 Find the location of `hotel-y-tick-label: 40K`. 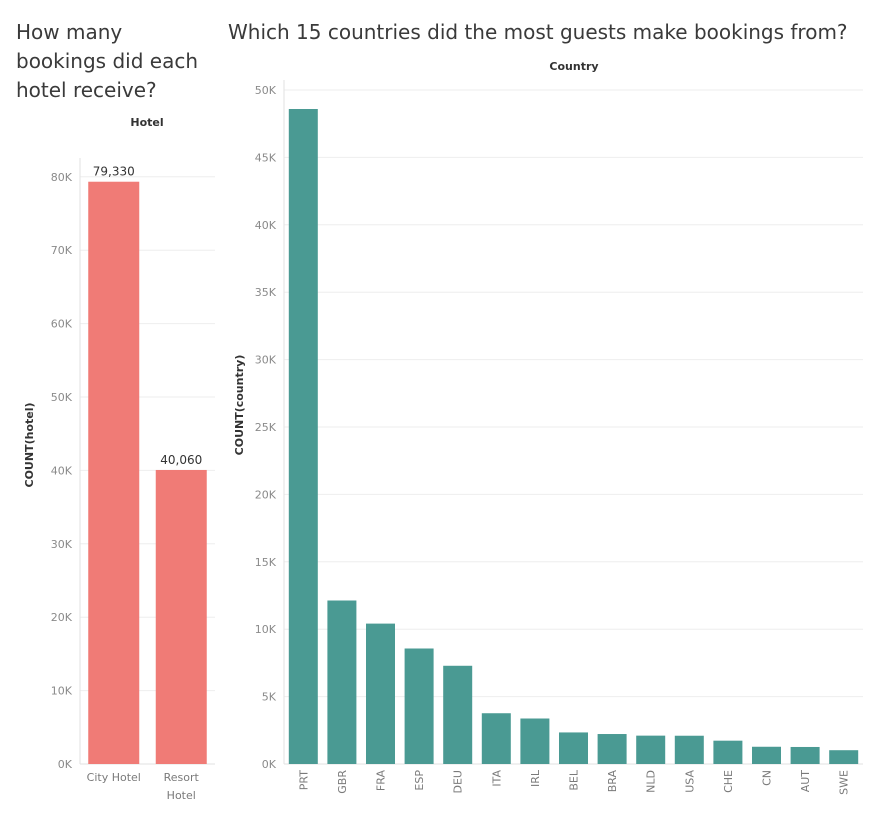

hotel-y-tick-label: 40K is located at coordinates (62, 470).